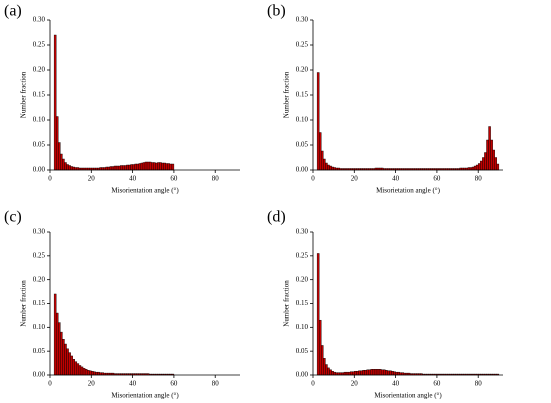 The width and height of the screenshot is (551, 403). Describe the element at coordinates (276, 217) in the screenshot. I see `panel-label: (d)` at that location.